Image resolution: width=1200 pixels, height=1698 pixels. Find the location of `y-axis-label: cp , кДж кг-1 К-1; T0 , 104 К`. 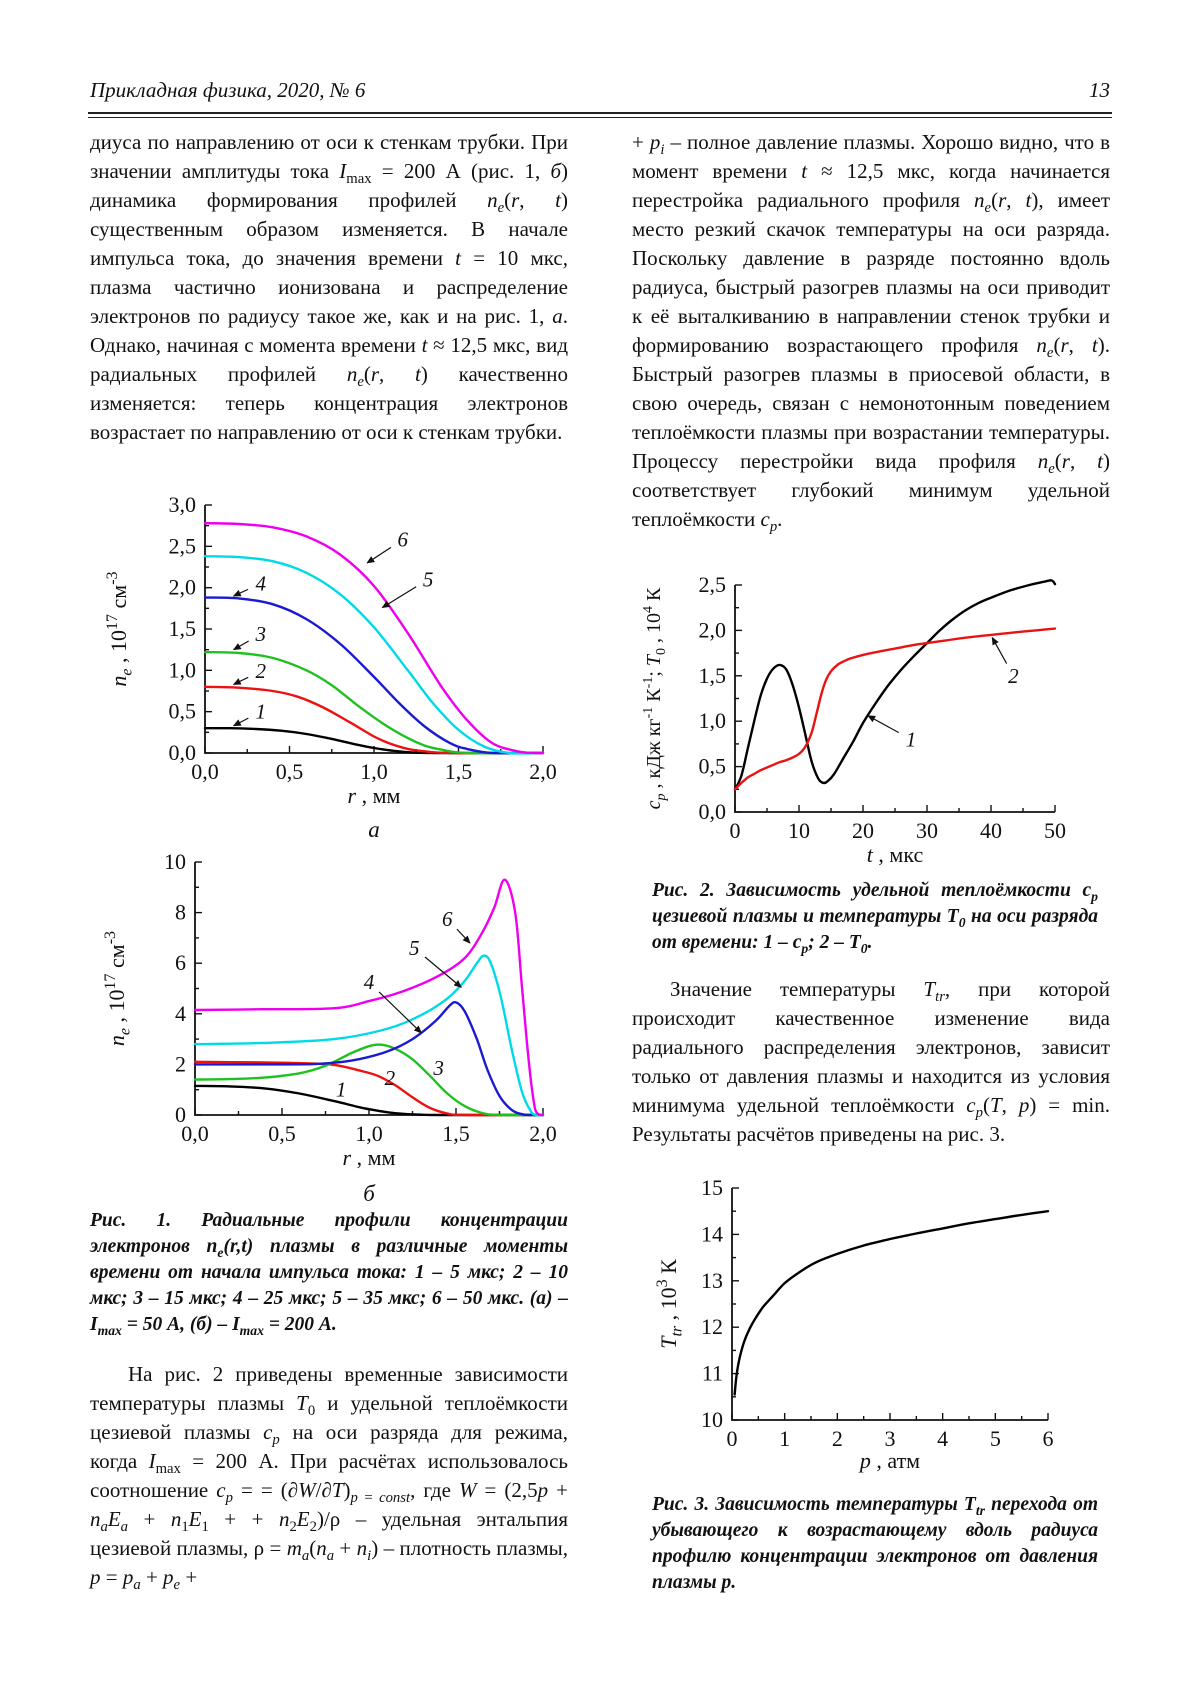

y-axis-label: cp , кДж кг-1 К-1; T0 , 104 К is located at coordinates (655, 698).